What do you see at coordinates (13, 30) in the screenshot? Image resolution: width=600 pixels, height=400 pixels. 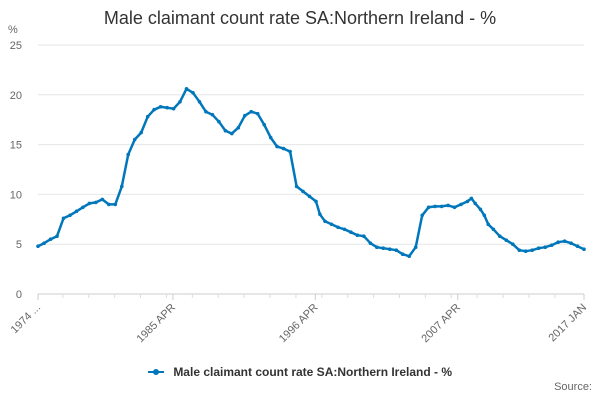 I see `y-axis-unit-label: %` at bounding box center [13, 30].